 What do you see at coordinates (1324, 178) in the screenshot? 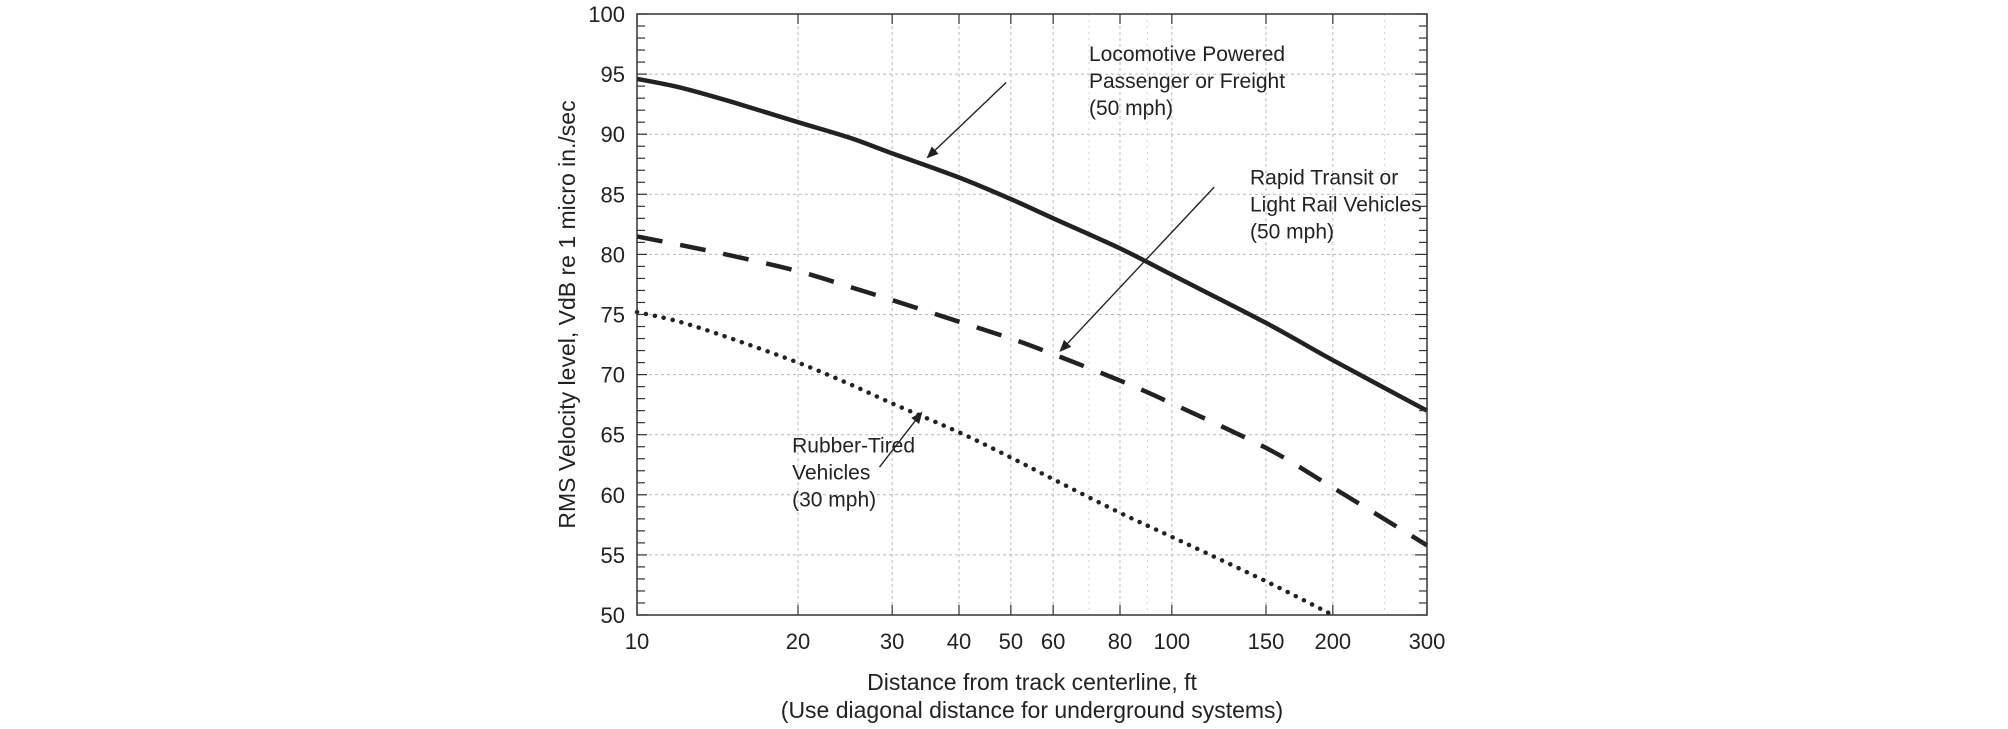
I see `annotation-text: Rapid Transit or` at bounding box center [1324, 178].